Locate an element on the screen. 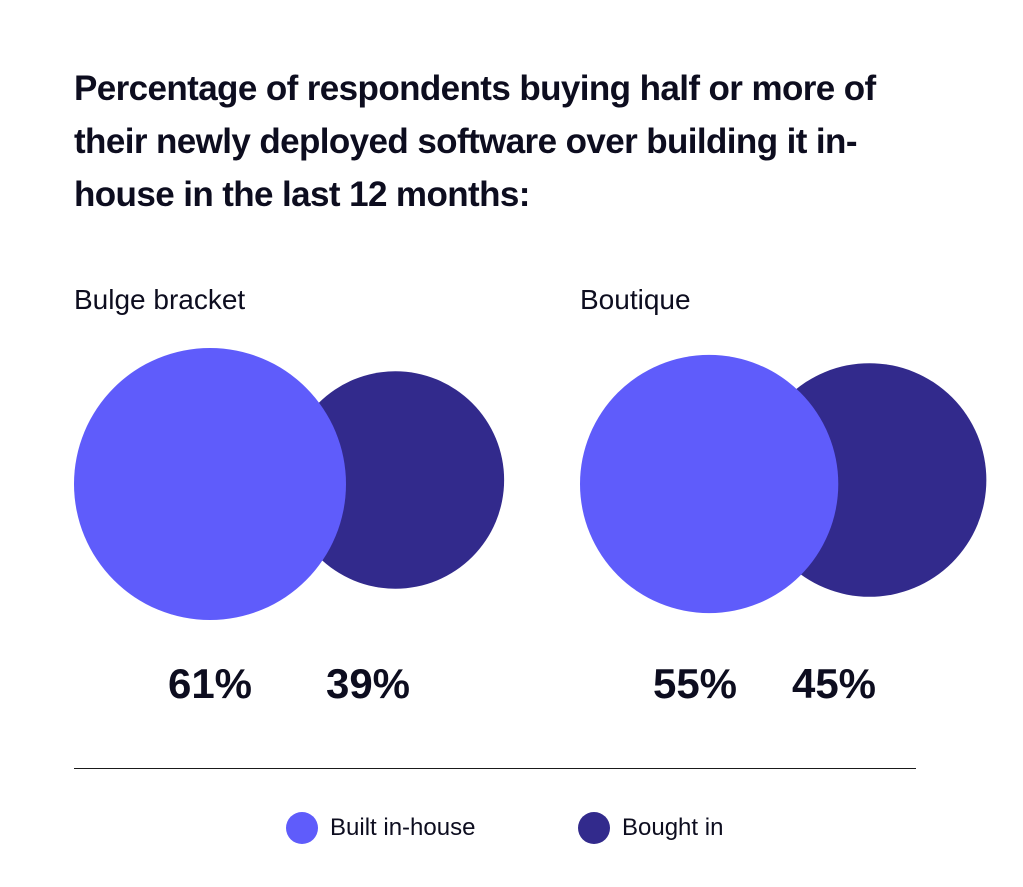  value-label-boutique-built: 55% is located at coordinates (695, 683).